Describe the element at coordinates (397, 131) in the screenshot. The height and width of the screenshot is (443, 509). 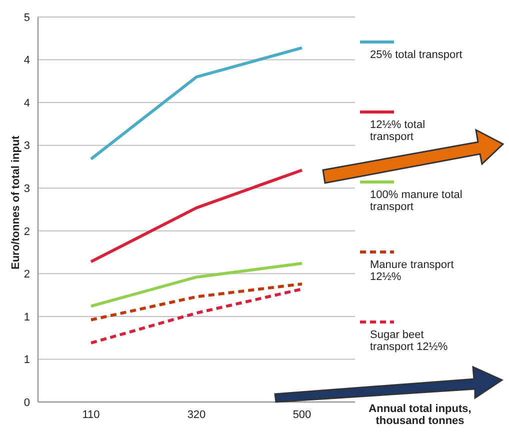
I see `legend-label: 12½% total transport` at that location.